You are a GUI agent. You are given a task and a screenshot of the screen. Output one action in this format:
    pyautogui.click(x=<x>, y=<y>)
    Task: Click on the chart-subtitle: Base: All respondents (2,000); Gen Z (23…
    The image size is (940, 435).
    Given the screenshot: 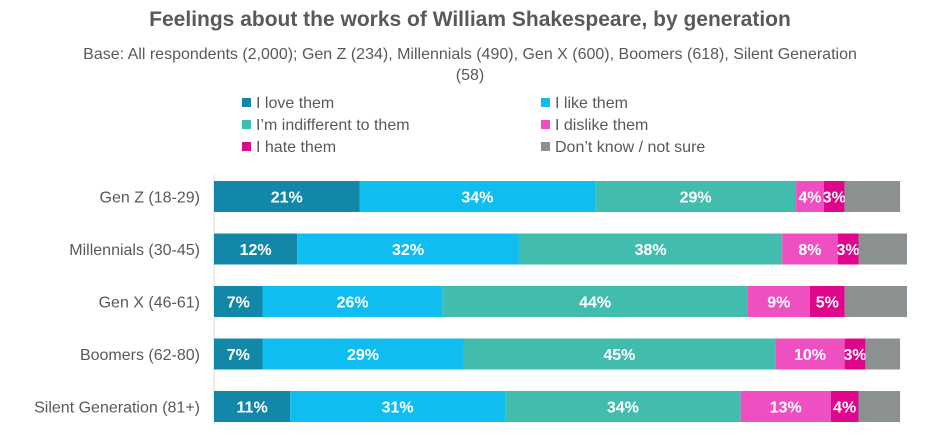 What is the action you would take?
    pyautogui.click(x=470, y=65)
    